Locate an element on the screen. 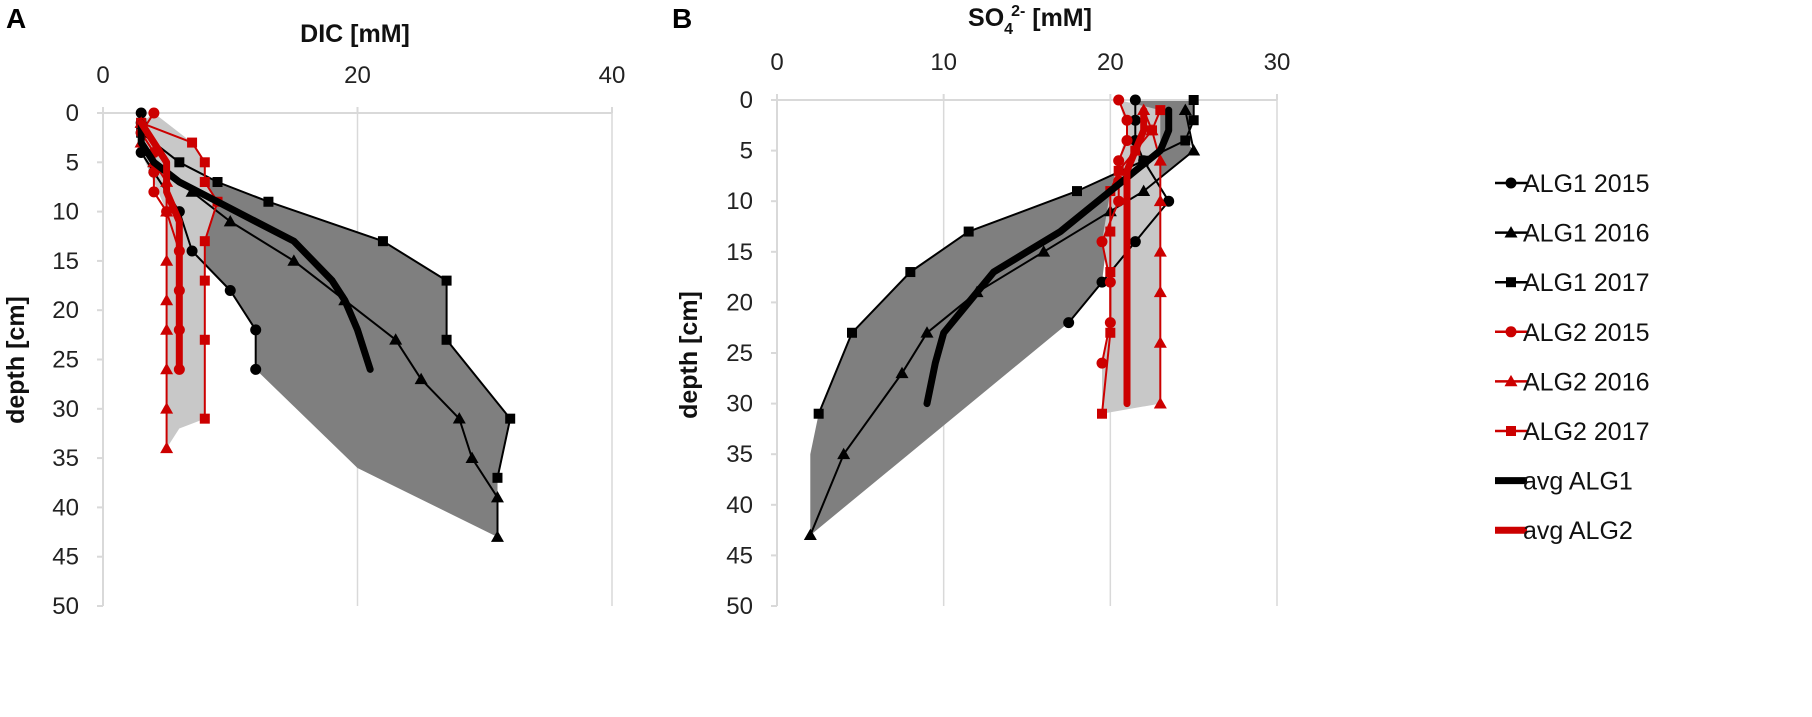 The width and height of the screenshot is (1812, 717). panel-b-y-tick-label-10: 10 is located at coordinates (739, 201).